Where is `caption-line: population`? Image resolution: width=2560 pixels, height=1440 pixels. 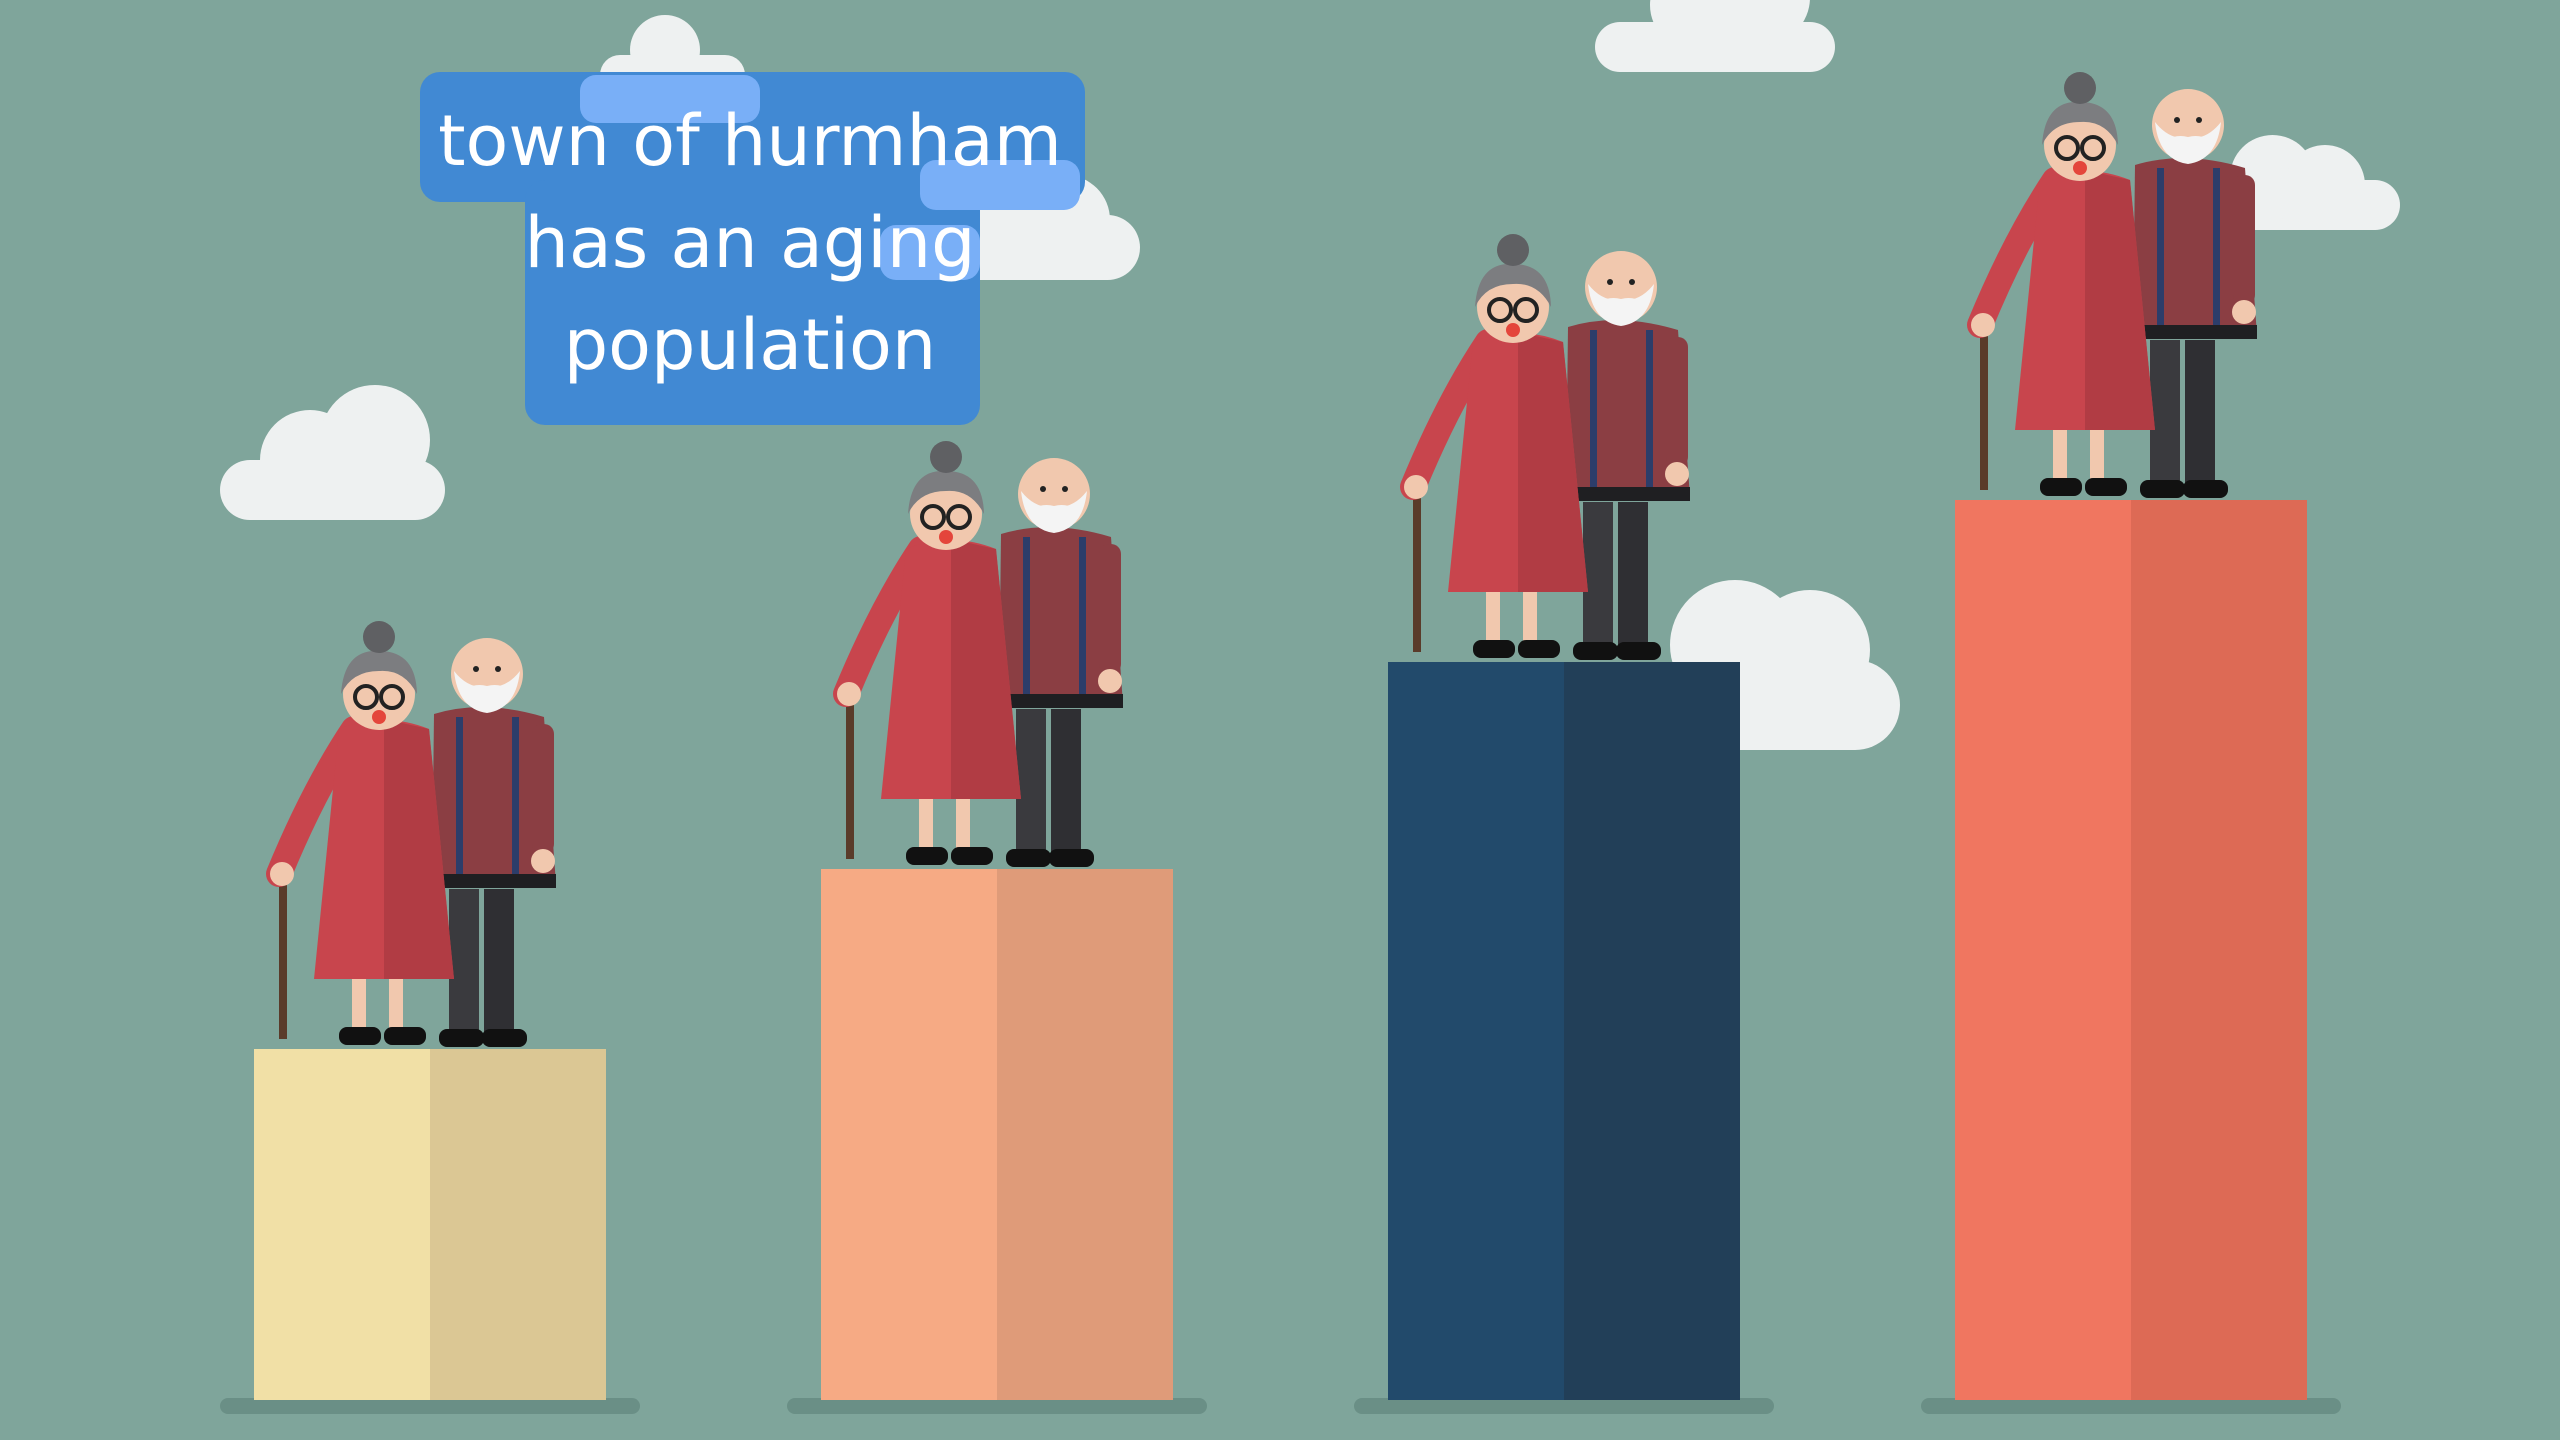
caption-line: population is located at coordinates (750, 345).